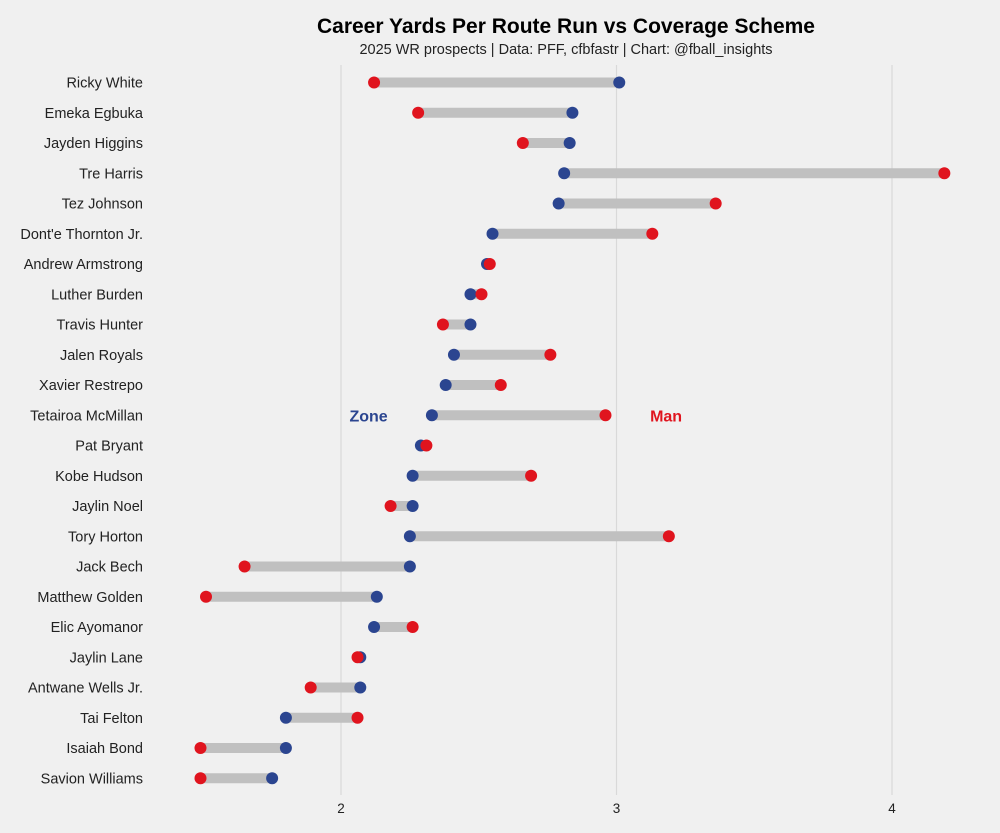  What do you see at coordinates (106, 658) in the screenshot?
I see `player-label: Jaylin Lane` at bounding box center [106, 658].